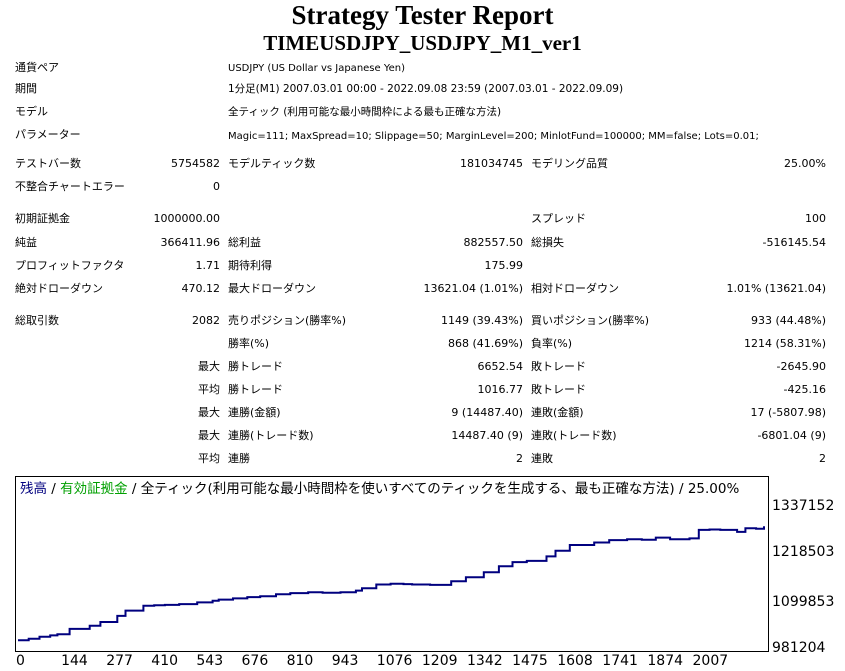  Describe the element at coordinates (48, 163) in the screenshot. I see `bars-label: テストバー数` at that location.